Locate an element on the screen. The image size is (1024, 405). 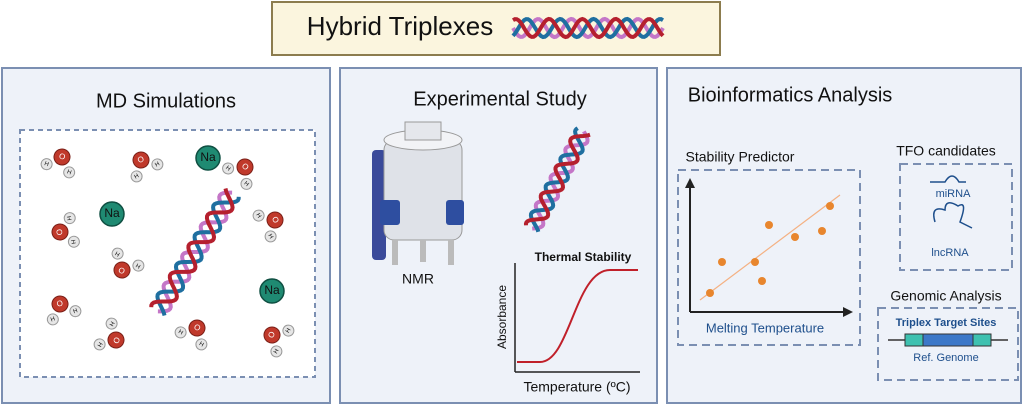
trend-line is located at coordinates (770, 247).